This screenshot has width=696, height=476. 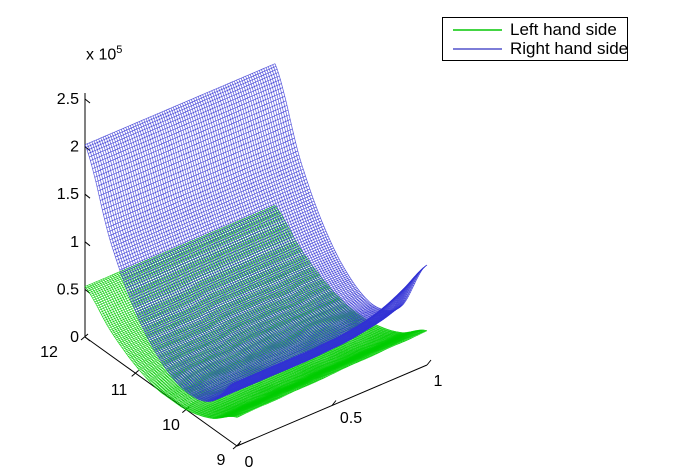 I want to click on y-axis-tick, so click(x=84, y=337).